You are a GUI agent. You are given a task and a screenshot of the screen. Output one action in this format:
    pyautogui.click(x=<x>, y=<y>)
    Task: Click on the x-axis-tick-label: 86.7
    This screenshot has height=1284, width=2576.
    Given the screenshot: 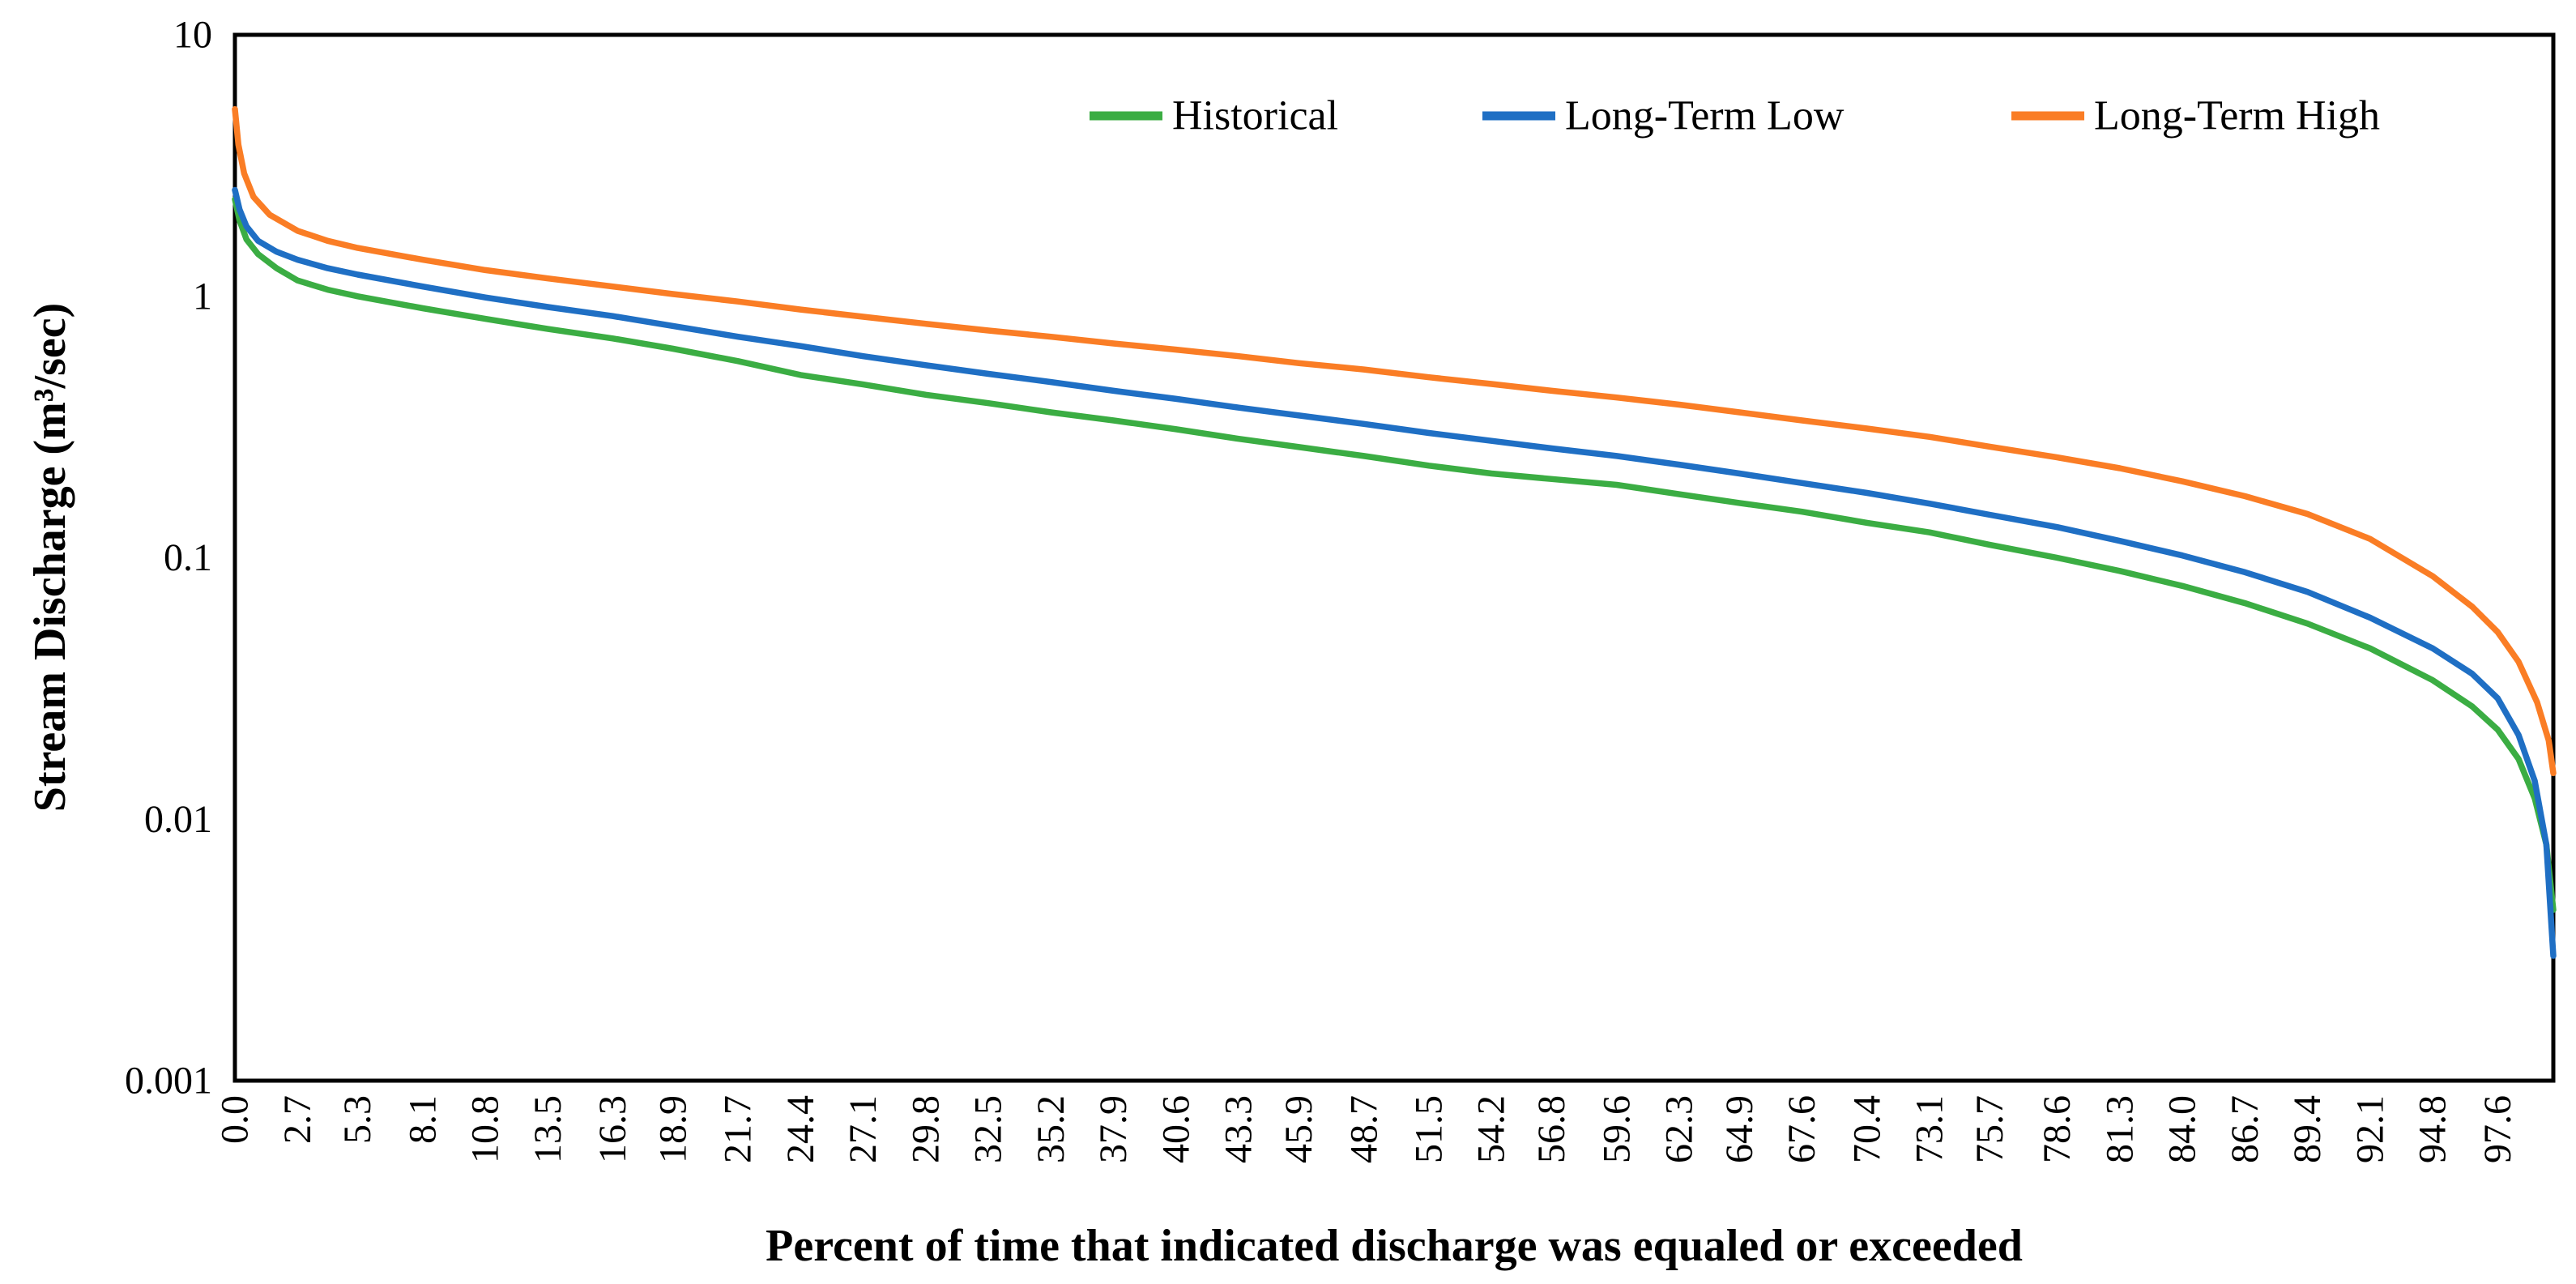 What is the action you would take?
    pyautogui.click(x=2245, y=1129)
    